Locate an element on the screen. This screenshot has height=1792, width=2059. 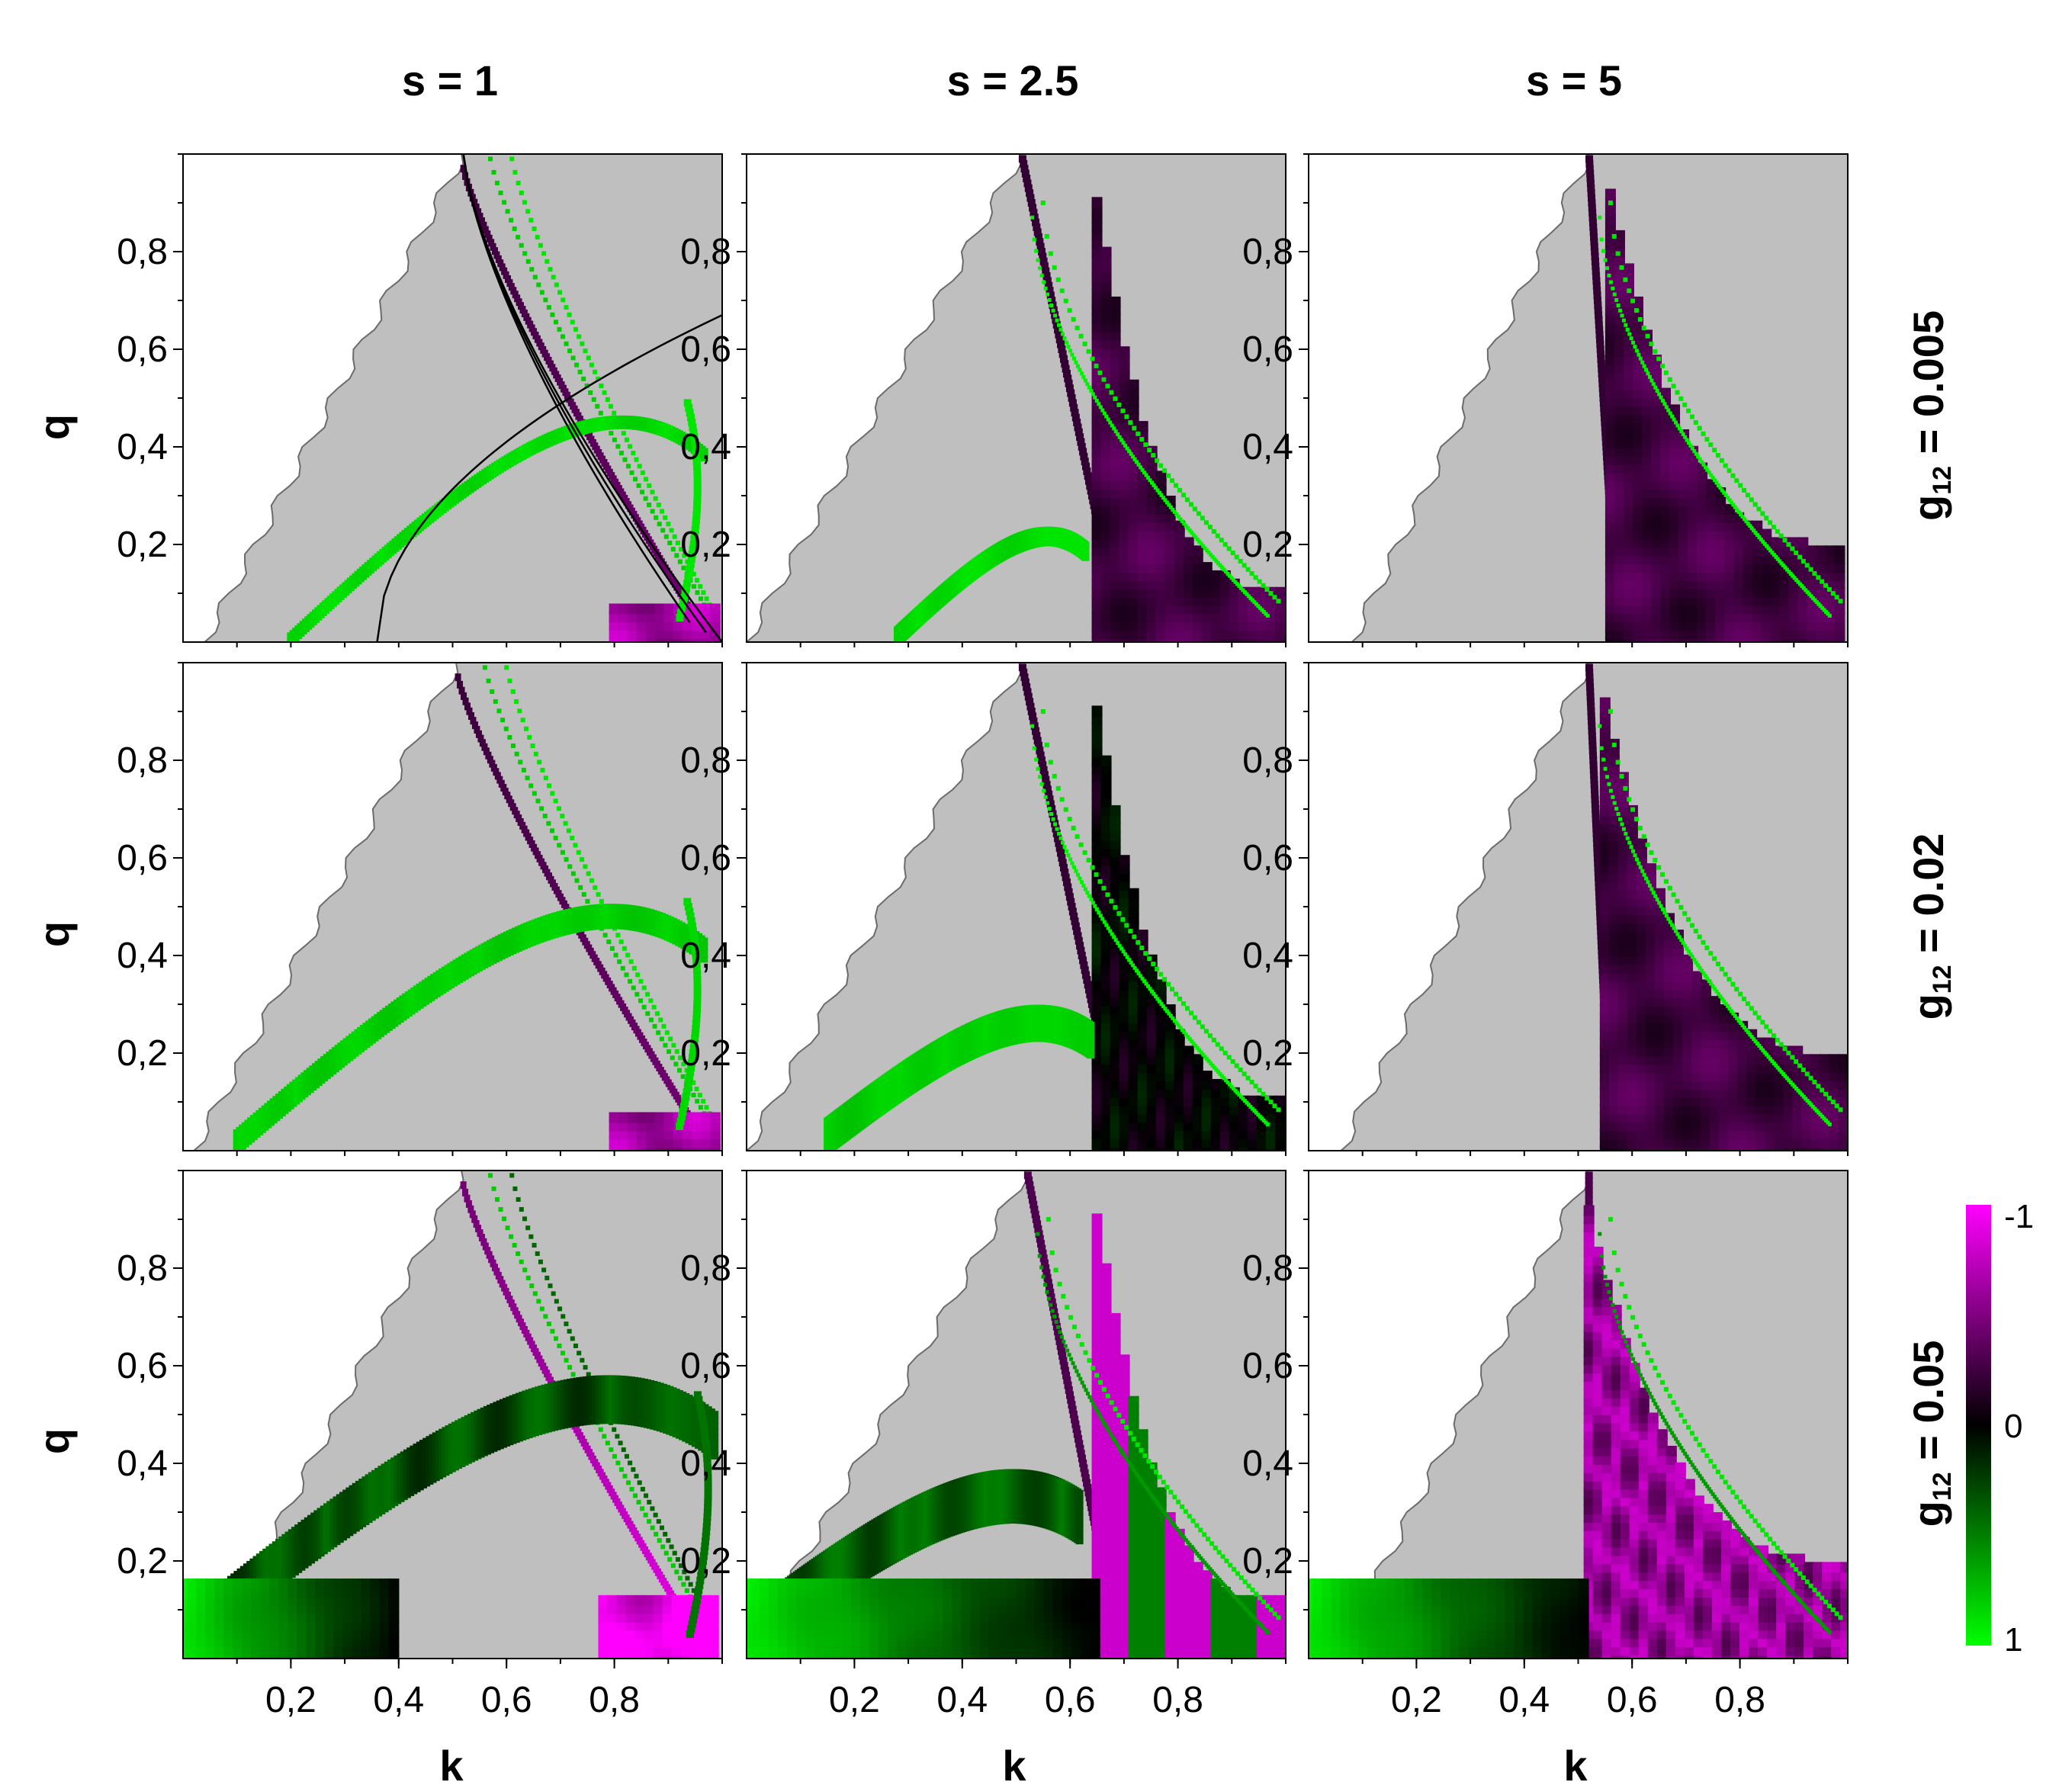
black-curves is located at coordinates (549, 398).